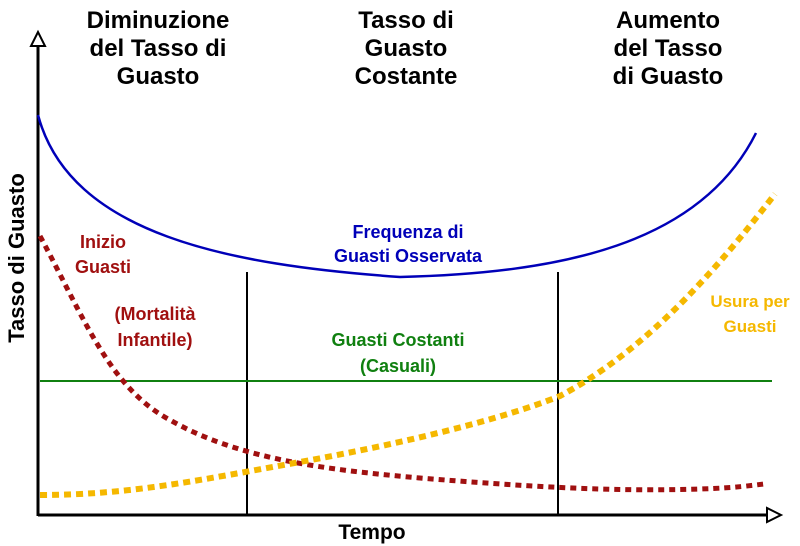 The width and height of the screenshot is (800, 546). I want to click on x-axis-label: Tempo, so click(371, 532).